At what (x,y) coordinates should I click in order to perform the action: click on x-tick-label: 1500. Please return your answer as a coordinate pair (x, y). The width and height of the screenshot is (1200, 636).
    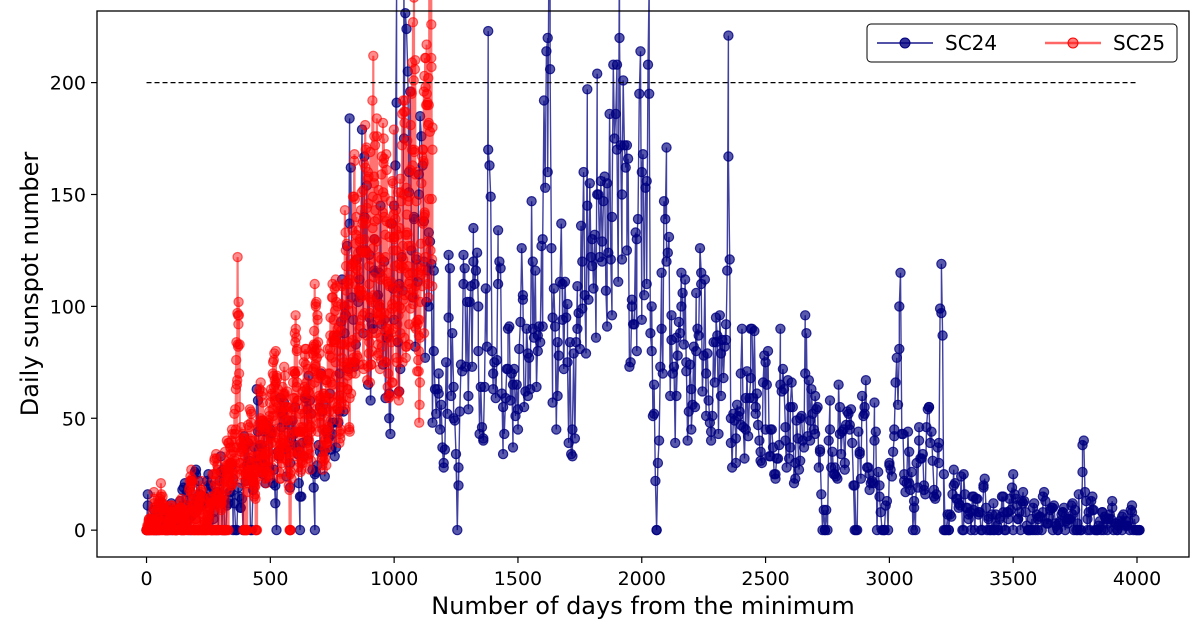
    Looking at the image, I should click on (518, 579).